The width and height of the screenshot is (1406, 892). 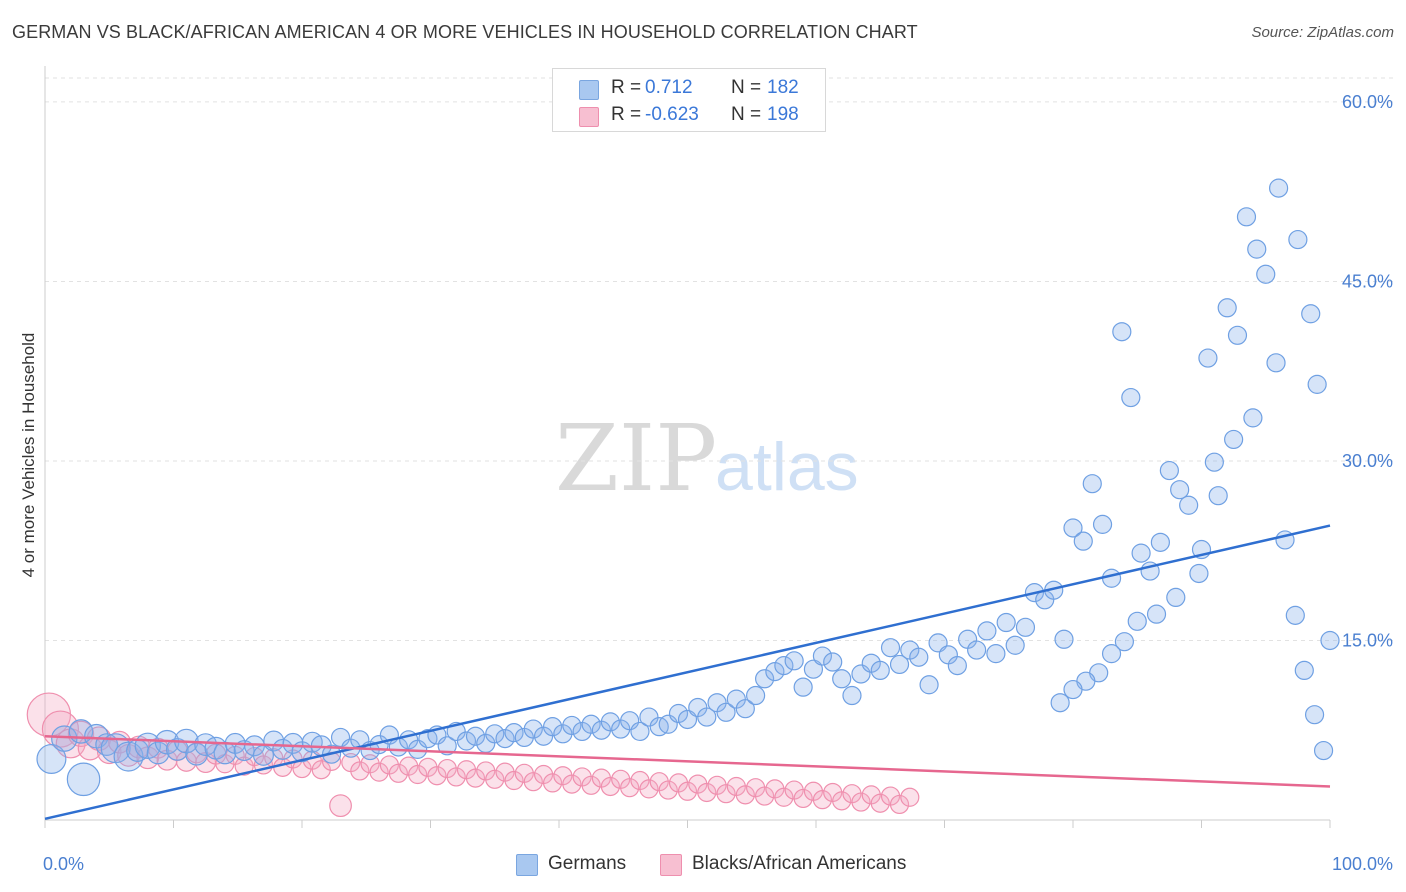 I want to click on series-blacks, so click(x=473, y=755).